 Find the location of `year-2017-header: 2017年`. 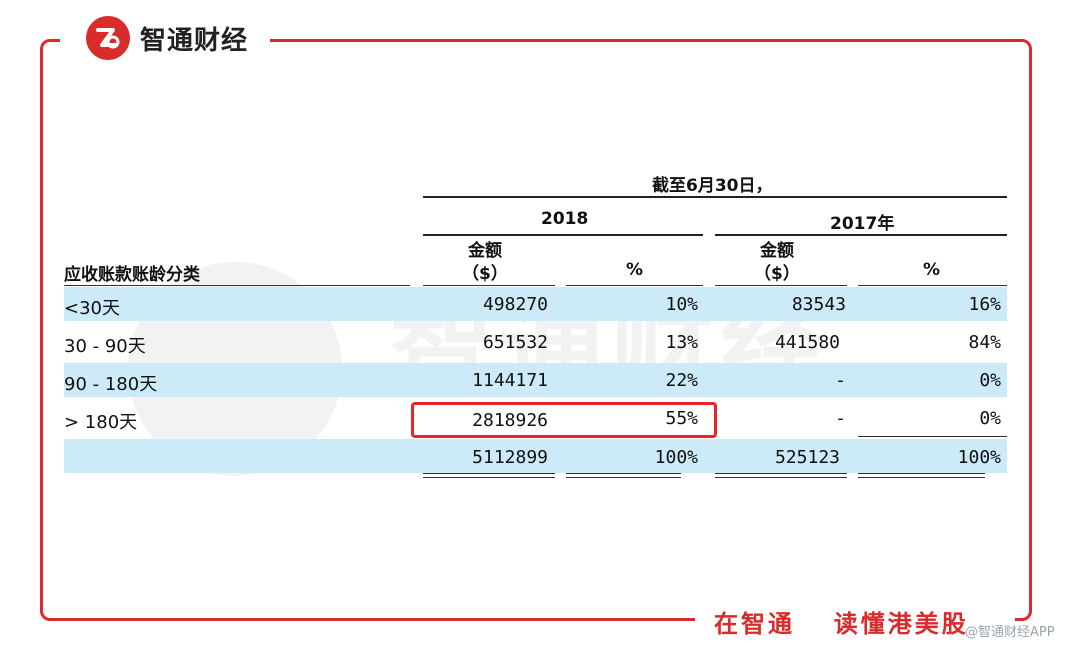

year-2017-header: 2017年 is located at coordinates (862, 224).